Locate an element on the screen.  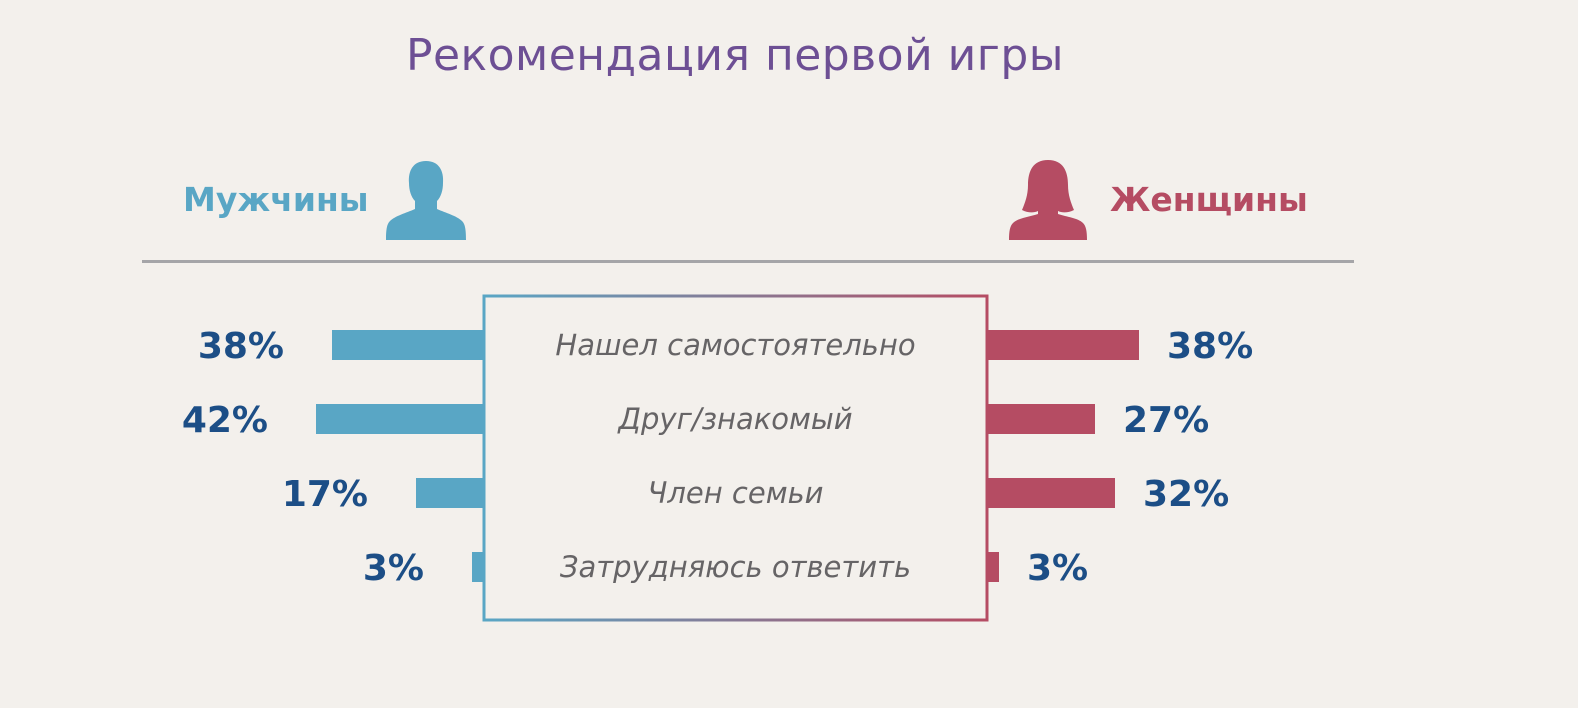
men-percent-label: 42% is located at coordinates (225, 420).